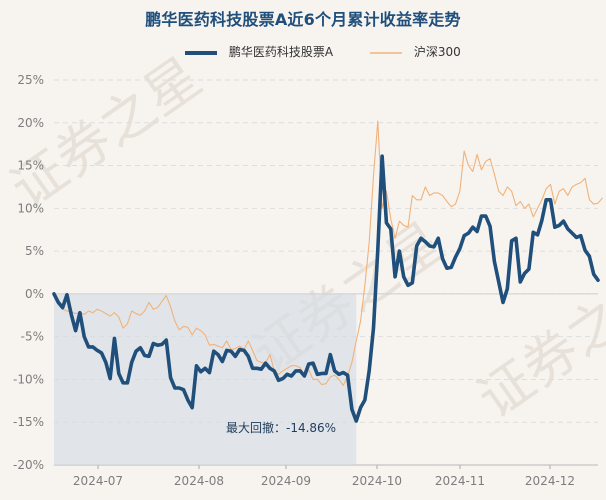  What do you see at coordinates (437, 52) in the screenshot?
I see `legend-label-index: 沪深300` at bounding box center [437, 52].